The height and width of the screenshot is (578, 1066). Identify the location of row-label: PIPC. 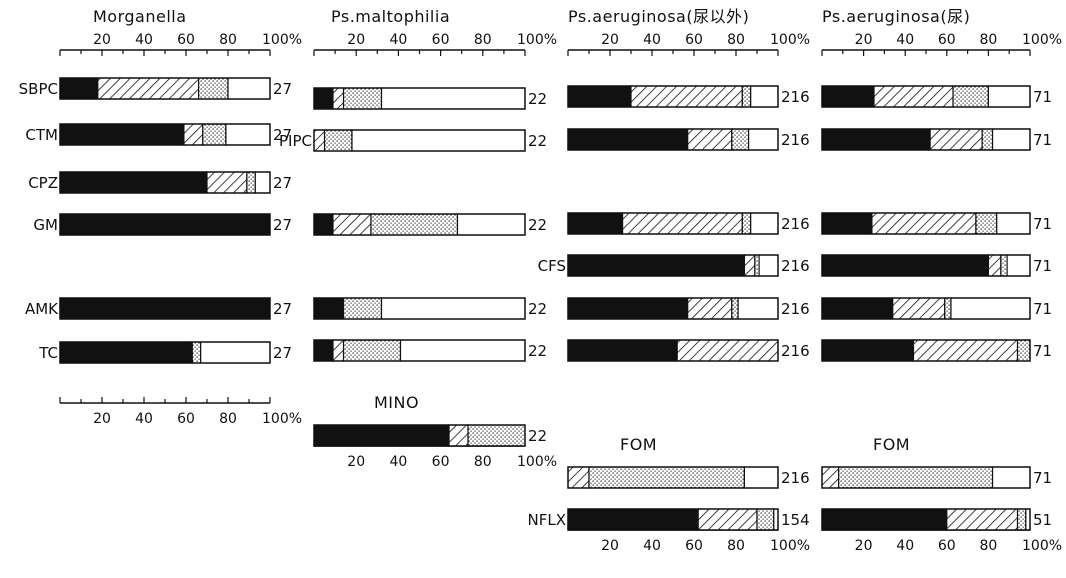
(295, 141).